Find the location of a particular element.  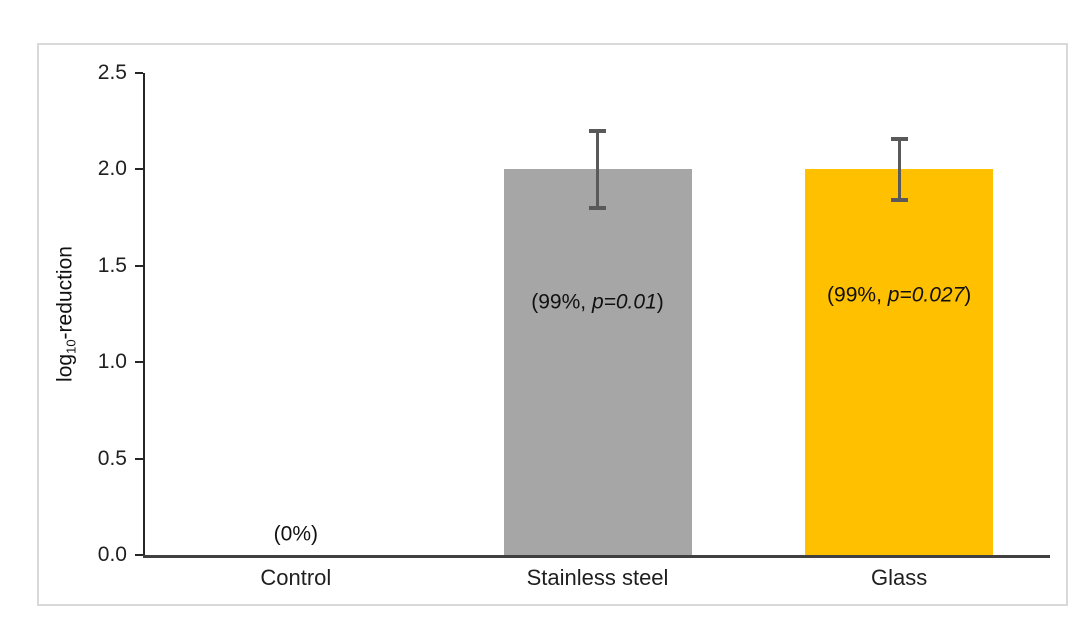

y-tick-label: 1.0 is located at coordinates (112, 362).